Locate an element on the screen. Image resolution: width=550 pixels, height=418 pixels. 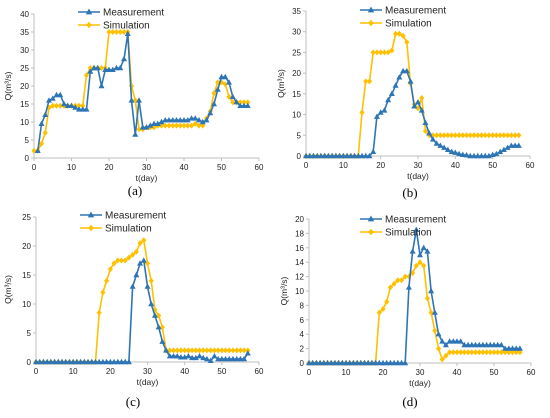
y-tick-label: 15 is located at coordinates (26, 275).